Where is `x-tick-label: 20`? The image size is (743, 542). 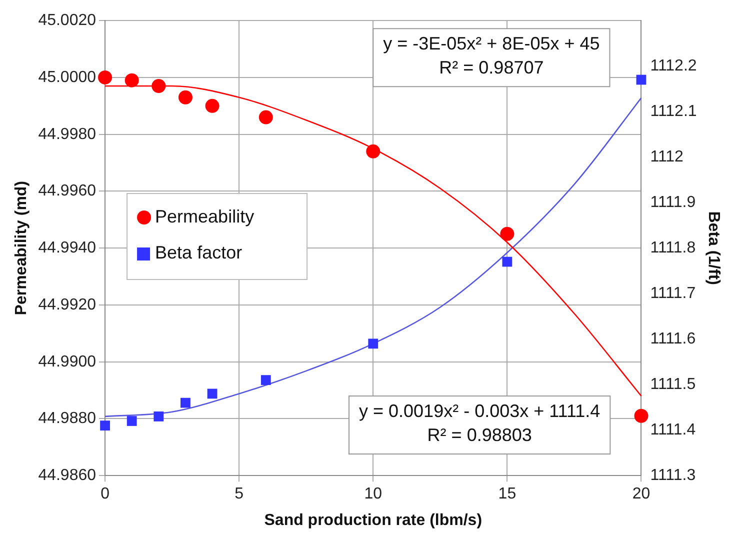 x-tick-label: 20 is located at coordinates (641, 494).